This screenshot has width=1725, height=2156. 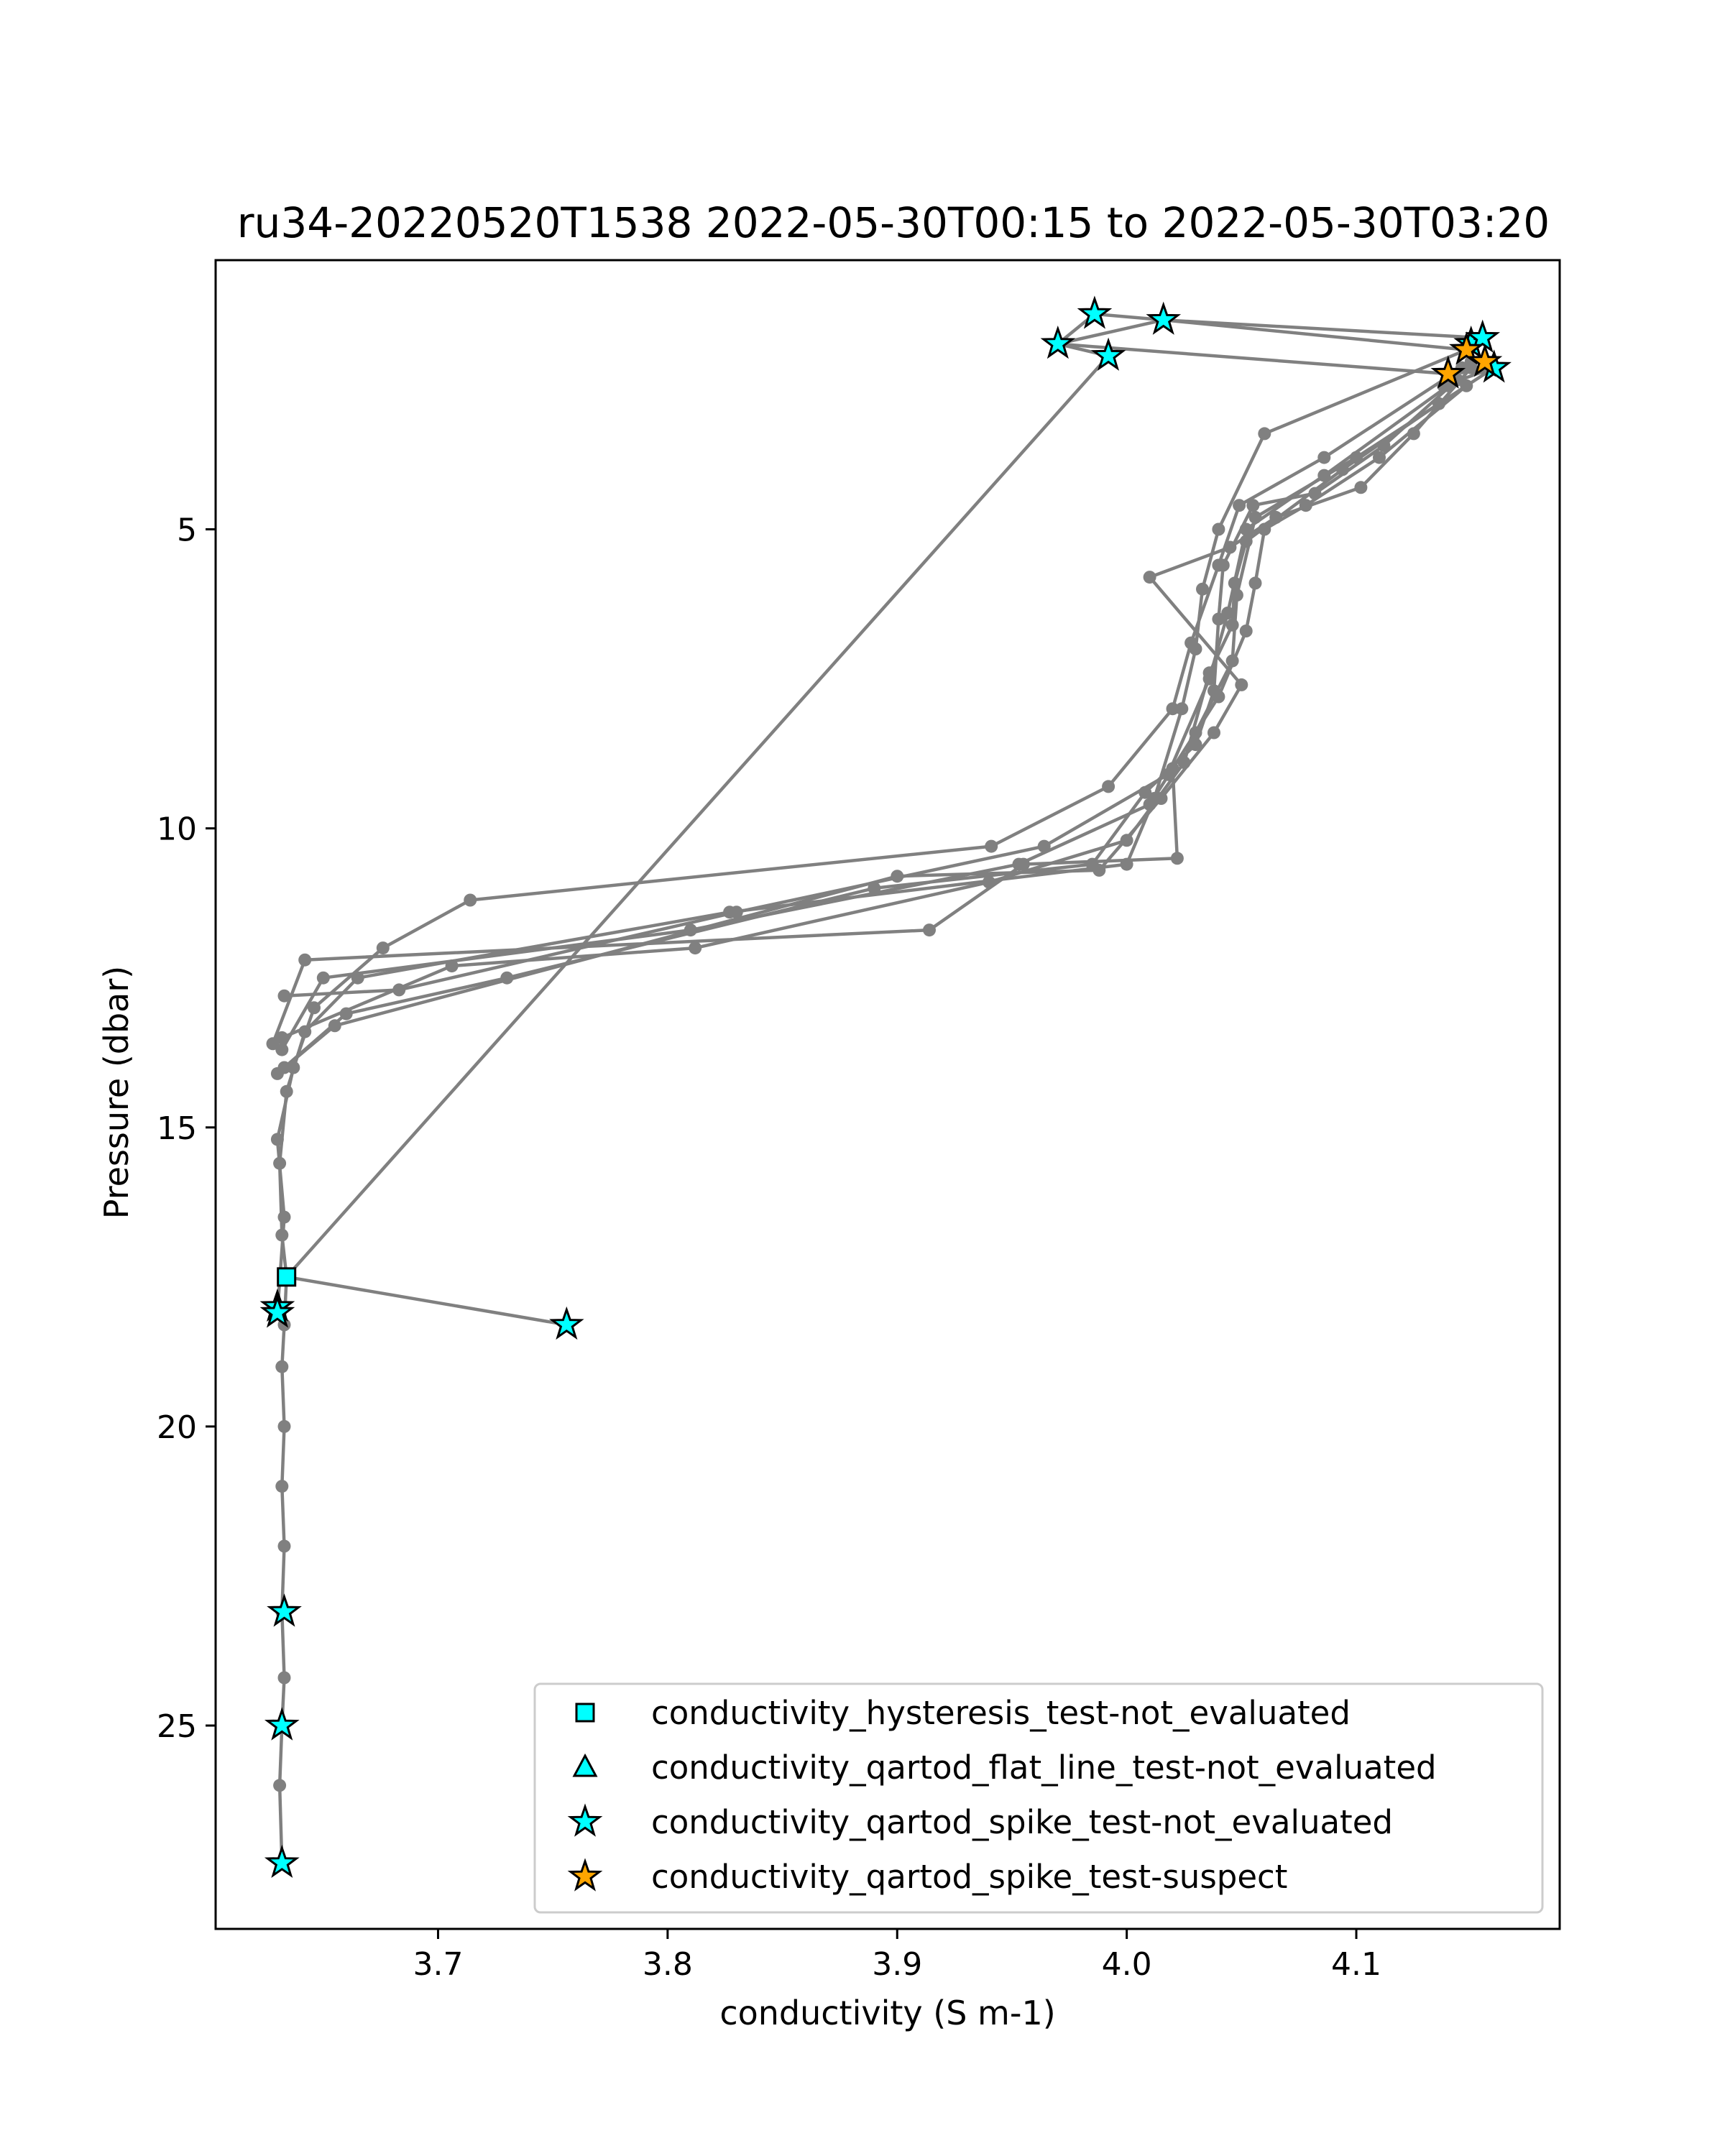 I want to click on profile-line, so click(x=426, y=1301).